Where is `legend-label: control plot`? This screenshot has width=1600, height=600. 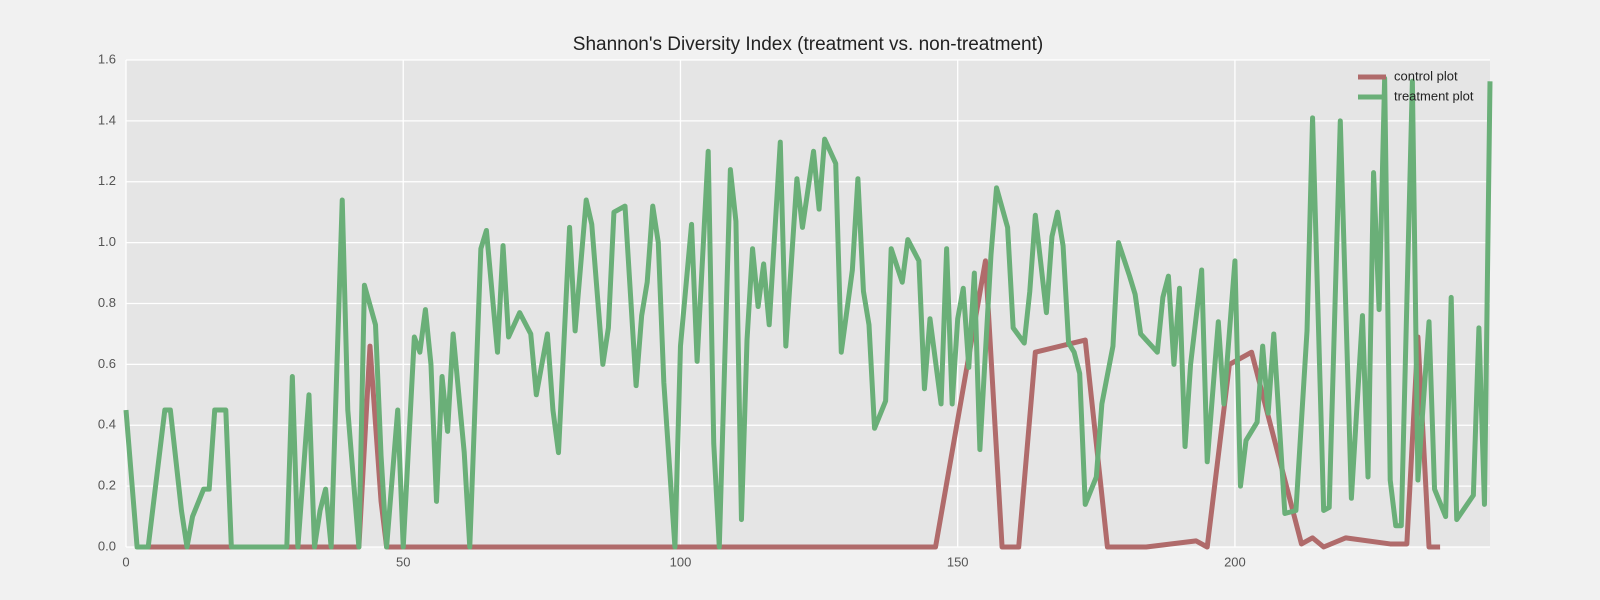
legend-label: control plot is located at coordinates (1426, 75).